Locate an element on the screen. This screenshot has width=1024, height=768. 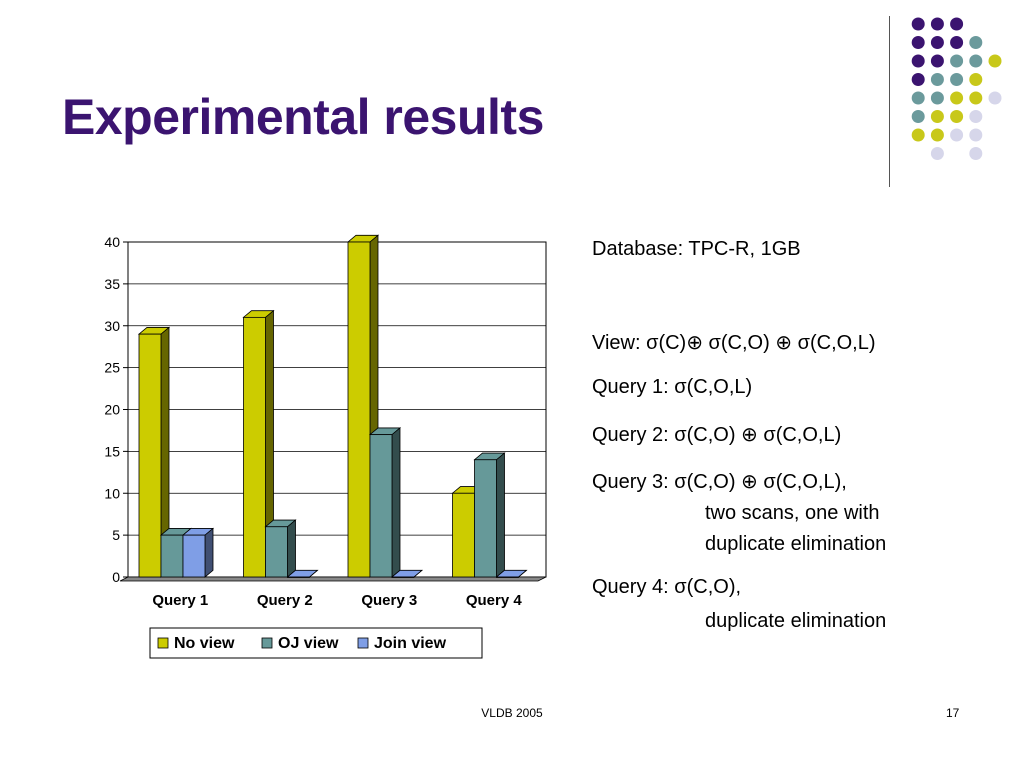
query-3-text: Query 3: σ(C,O) ⊕ σ(C,O,L), is located at coordinates (719, 482).